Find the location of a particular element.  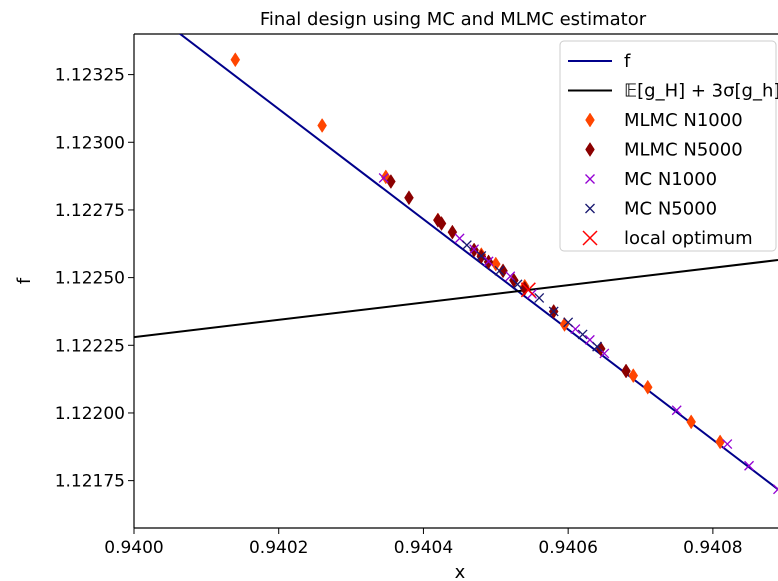

y-tick-label: 1.12250 is located at coordinates (90, 279).